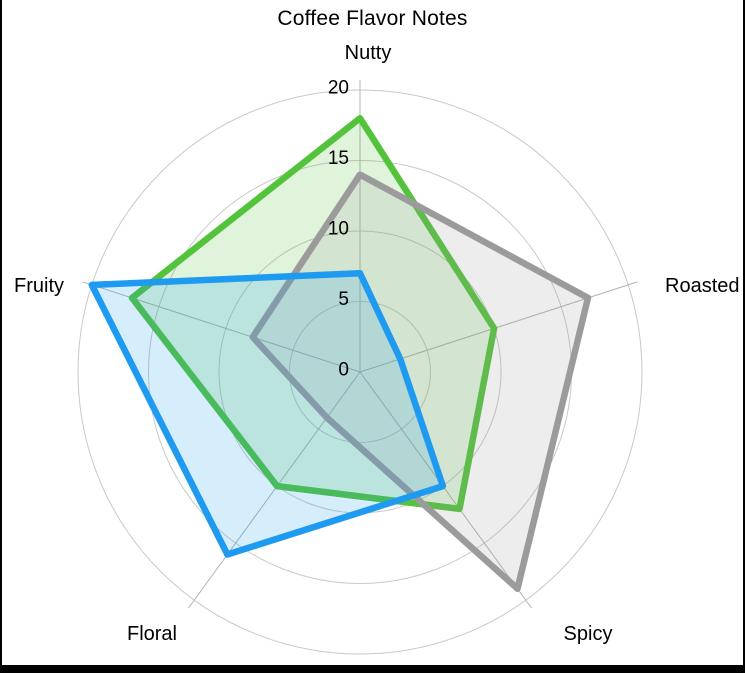 This screenshot has height=673, width=745. What do you see at coordinates (152, 634) in the screenshot?
I see `category-label-floral: Floral` at bounding box center [152, 634].